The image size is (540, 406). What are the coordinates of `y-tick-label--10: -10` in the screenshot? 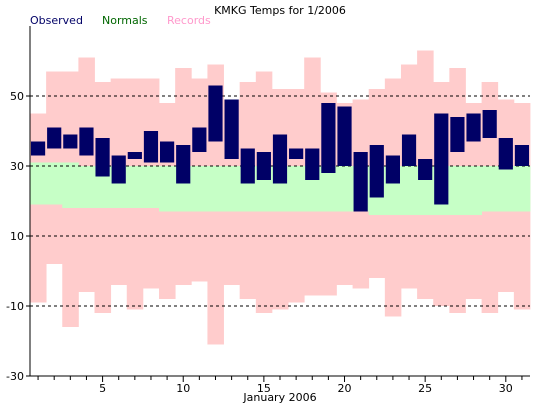 It's located at (15, 306).